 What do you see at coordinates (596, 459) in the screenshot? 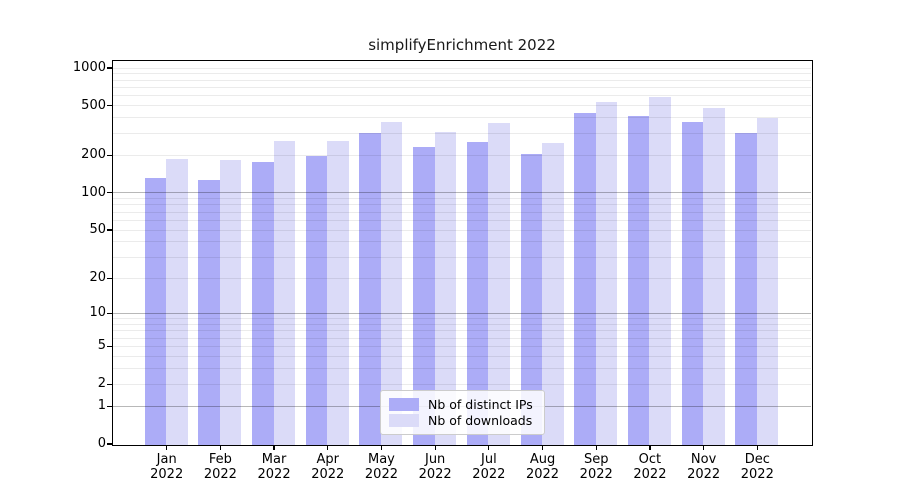
I see `x-tick-month: Sep` at bounding box center [596, 459].